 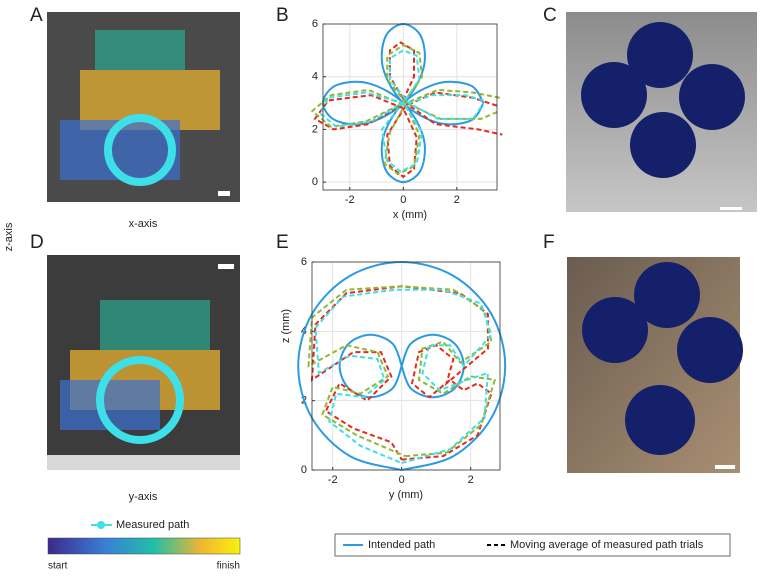 What do you see at coordinates (661, 112) in the screenshot?
I see `image-c` at bounding box center [661, 112].